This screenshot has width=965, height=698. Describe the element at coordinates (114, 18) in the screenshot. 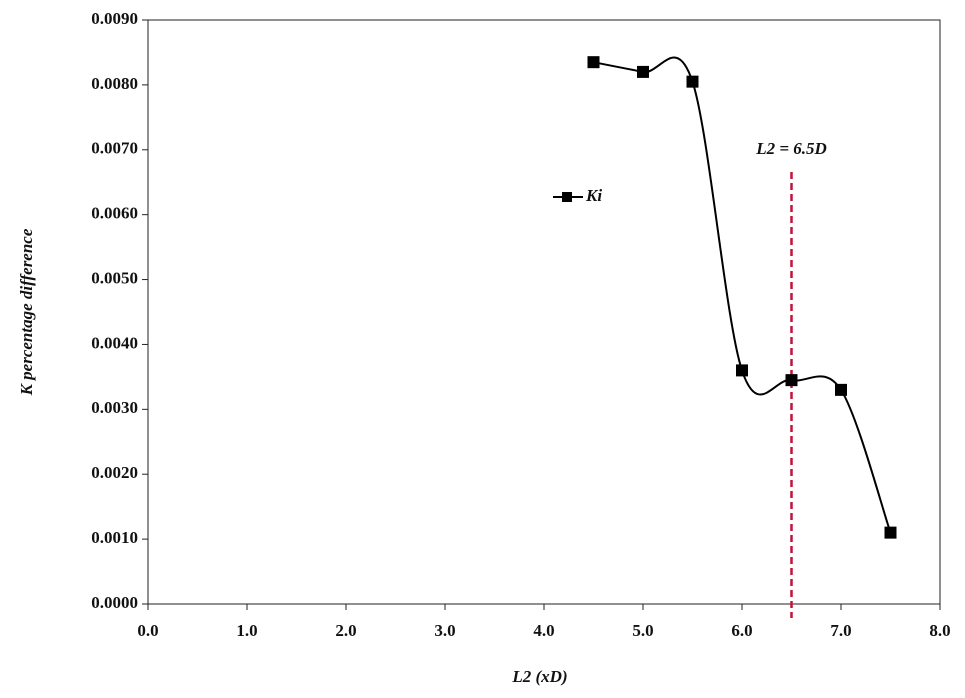

I see `y-tick-label: 0.0090` at that location.